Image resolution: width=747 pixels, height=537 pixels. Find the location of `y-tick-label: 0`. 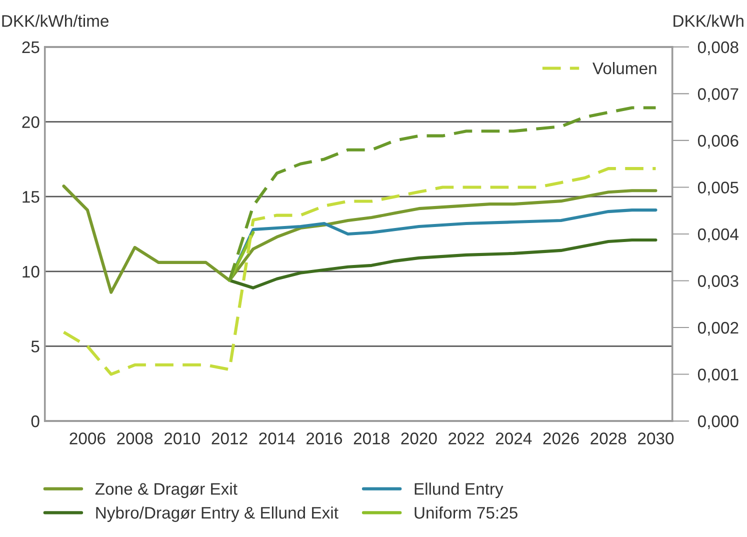

y-tick-label: 0 is located at coordinates (35, 421).